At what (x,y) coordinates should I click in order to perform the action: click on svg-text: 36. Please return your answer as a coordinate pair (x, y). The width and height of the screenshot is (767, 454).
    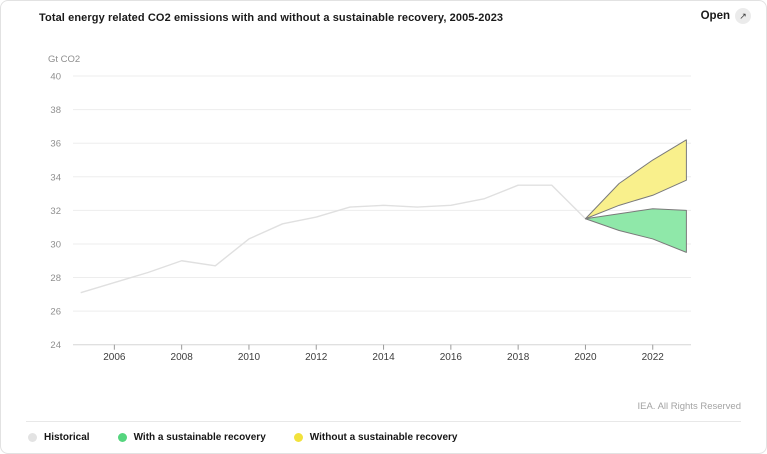
    Looking at the image, I should click on (55, 144).